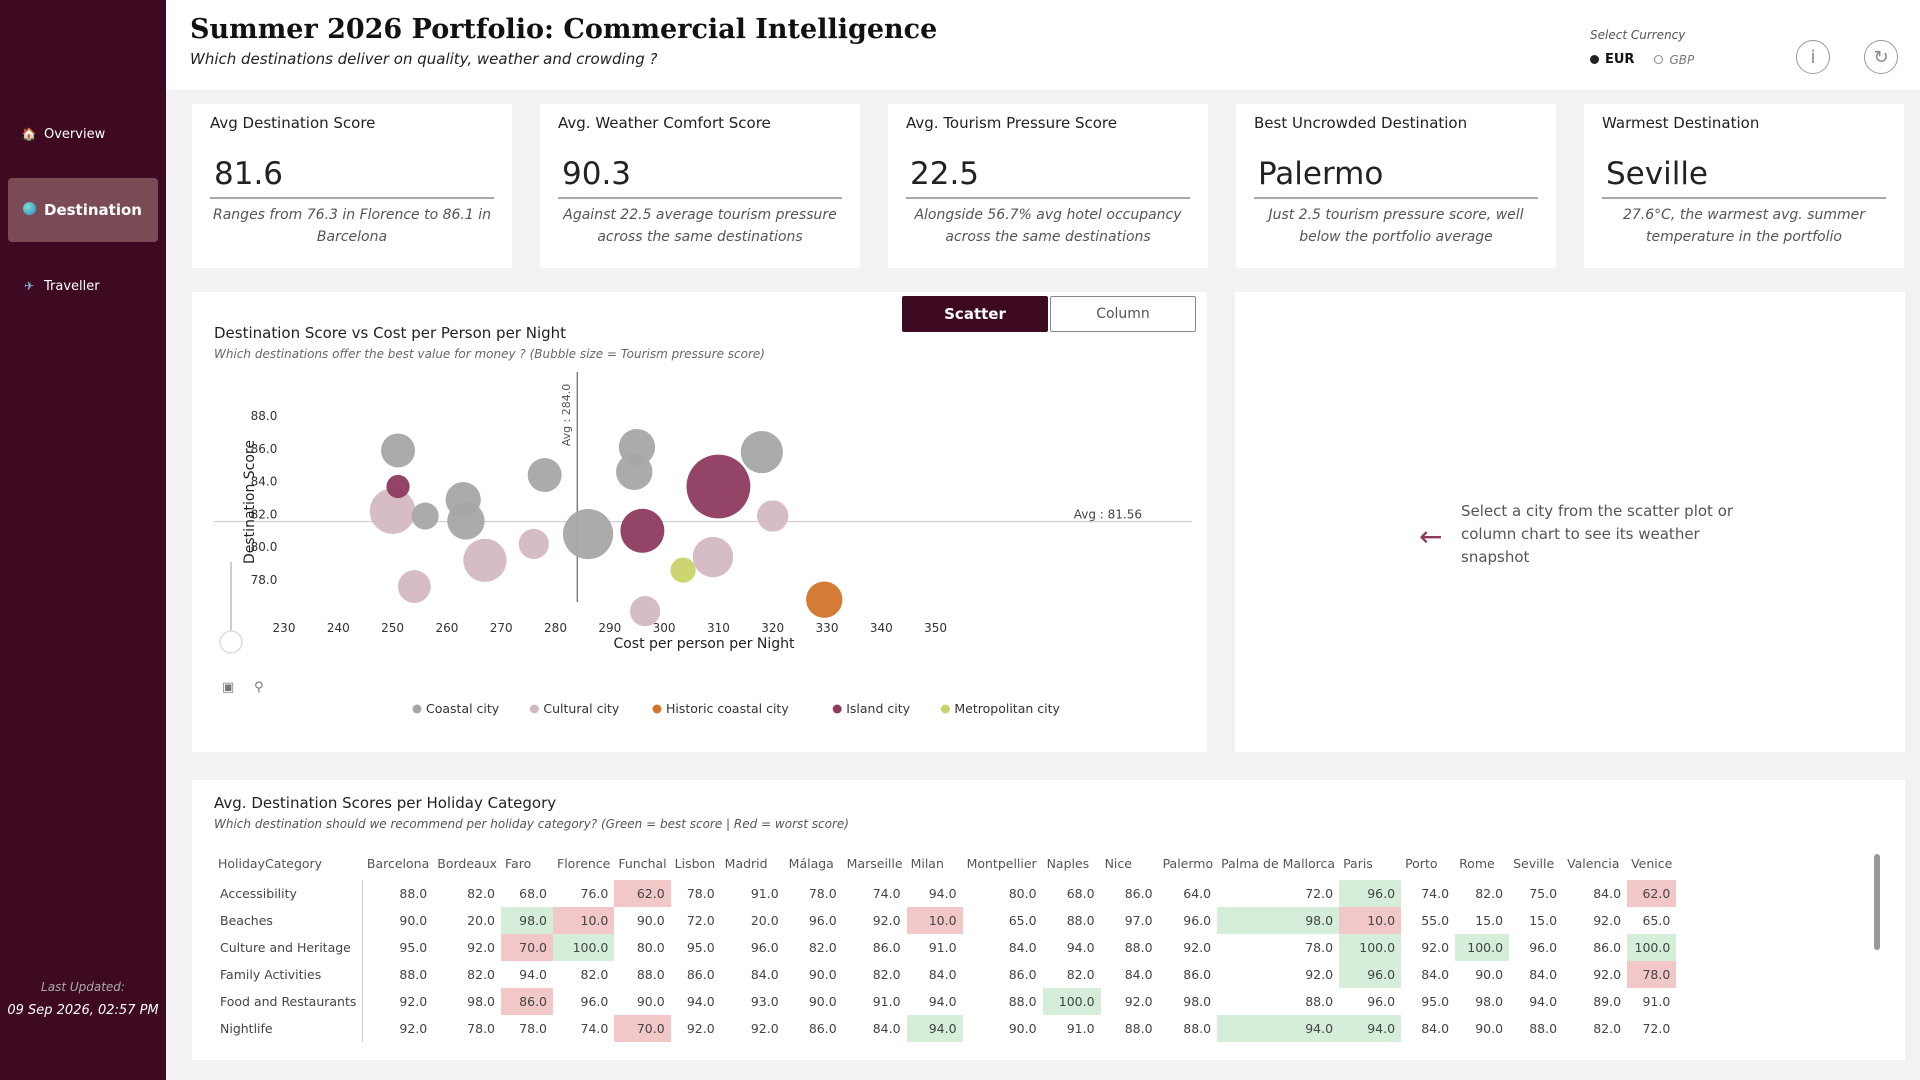 The width and height of the screenshot is (1920, 1080). I want to click on matrix-column-header: Madrid, so click(746, 863).